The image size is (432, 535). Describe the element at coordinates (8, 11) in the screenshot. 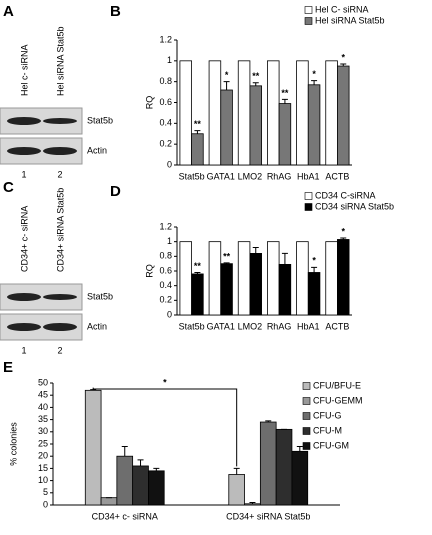

I see `panel-letter: A` at that location.